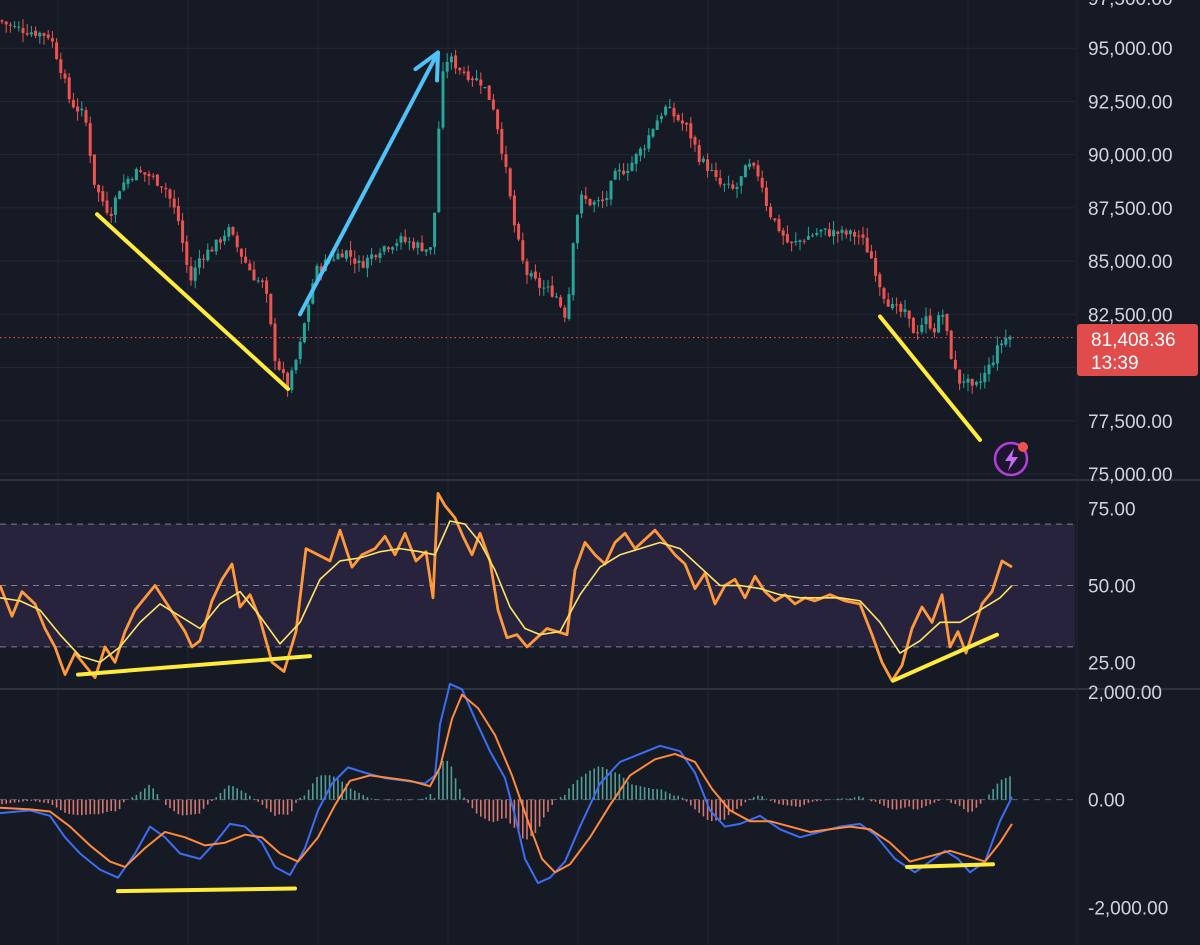 Image resolution: width=1200 pixels, height=945 pixels. I want to click on axis-tick-label: 90,000.00, so click(1130, 156).